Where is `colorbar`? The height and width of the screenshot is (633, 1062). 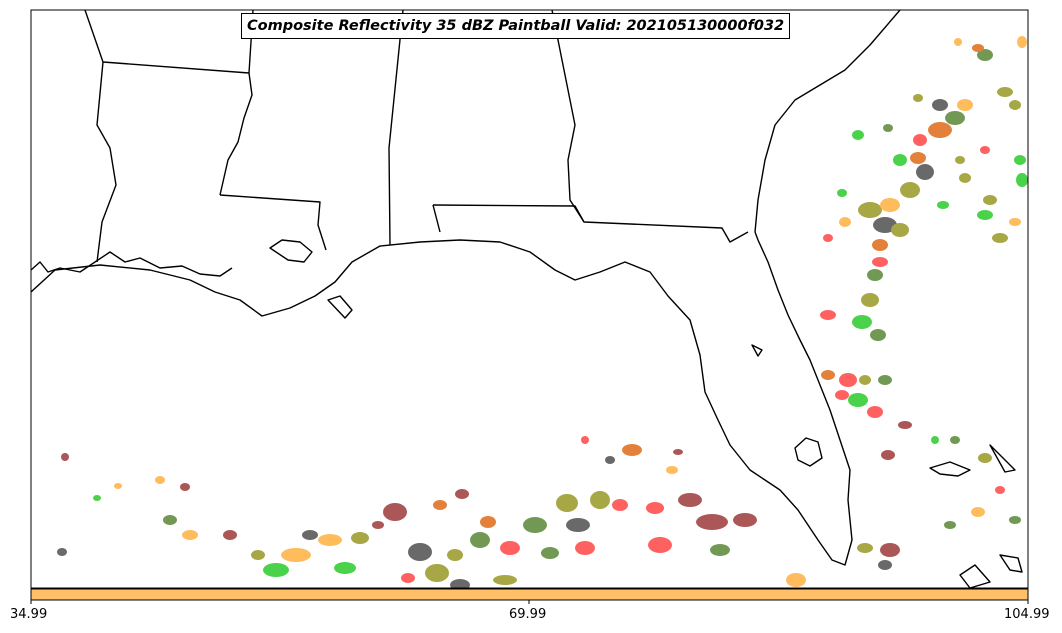
colorbar is located at coordinates (529, 594).